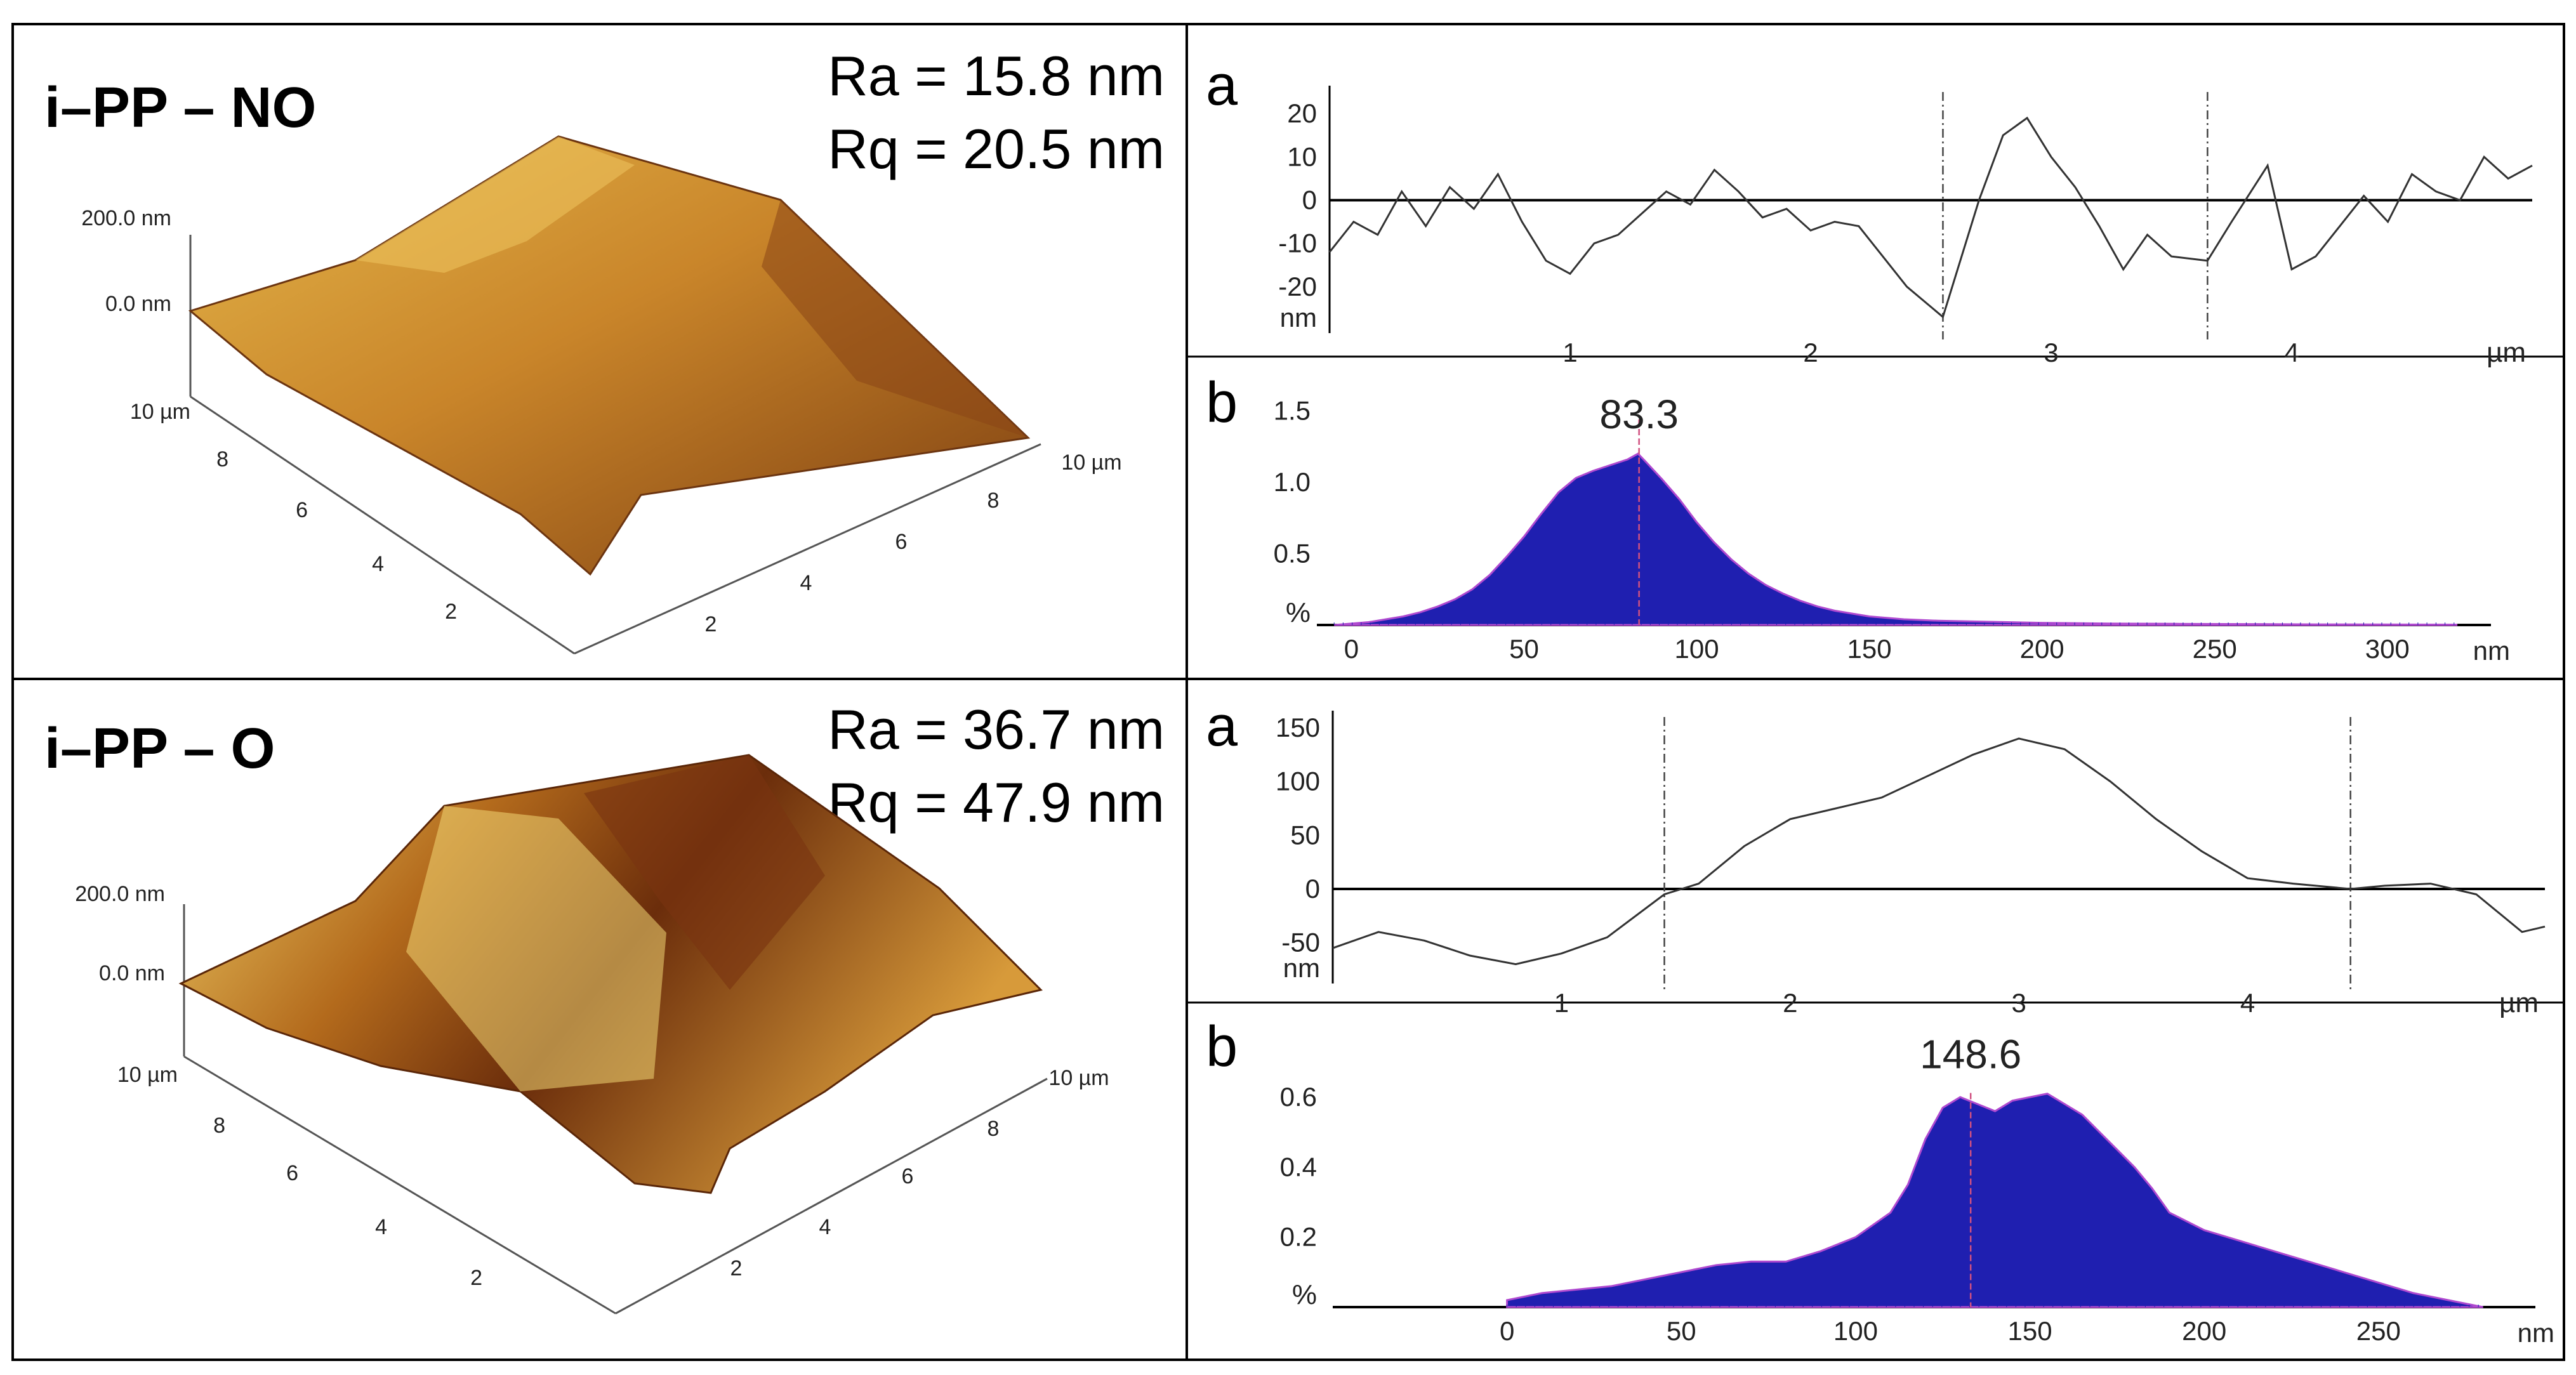 The height and width of the screenshot is (1375, 2576). Describe the element at coordinates (299, 1176) in the screenshot. I see `y-tick-labels-o: 10 µm 8 6 4 2` at that location.